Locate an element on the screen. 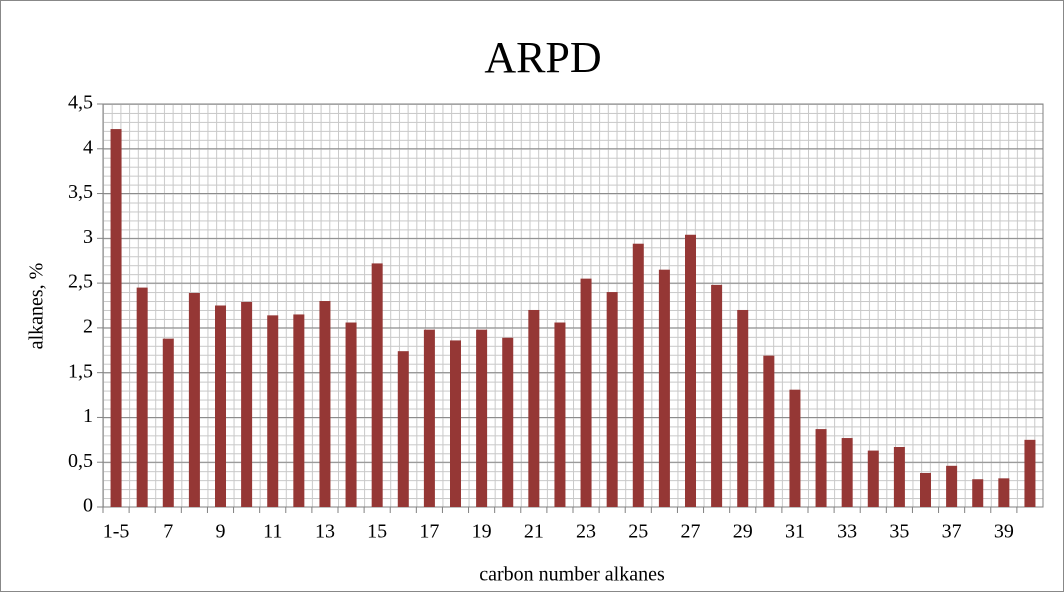 The width and height of the screenshot is (1064, 592). y-tick-label: 0,5 is located at coordinates (80, 461).